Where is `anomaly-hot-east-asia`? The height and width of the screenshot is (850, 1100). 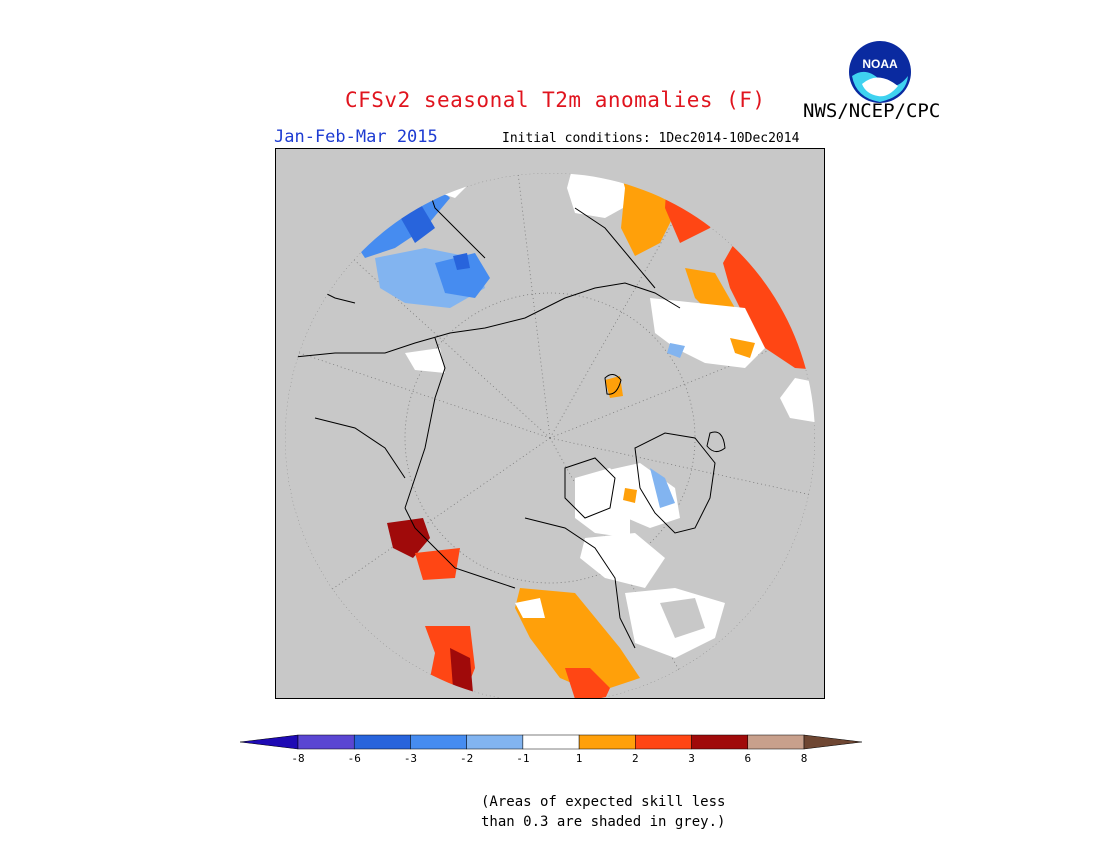
anomaly-hot-east-asia is located at coordinates (437, 564).